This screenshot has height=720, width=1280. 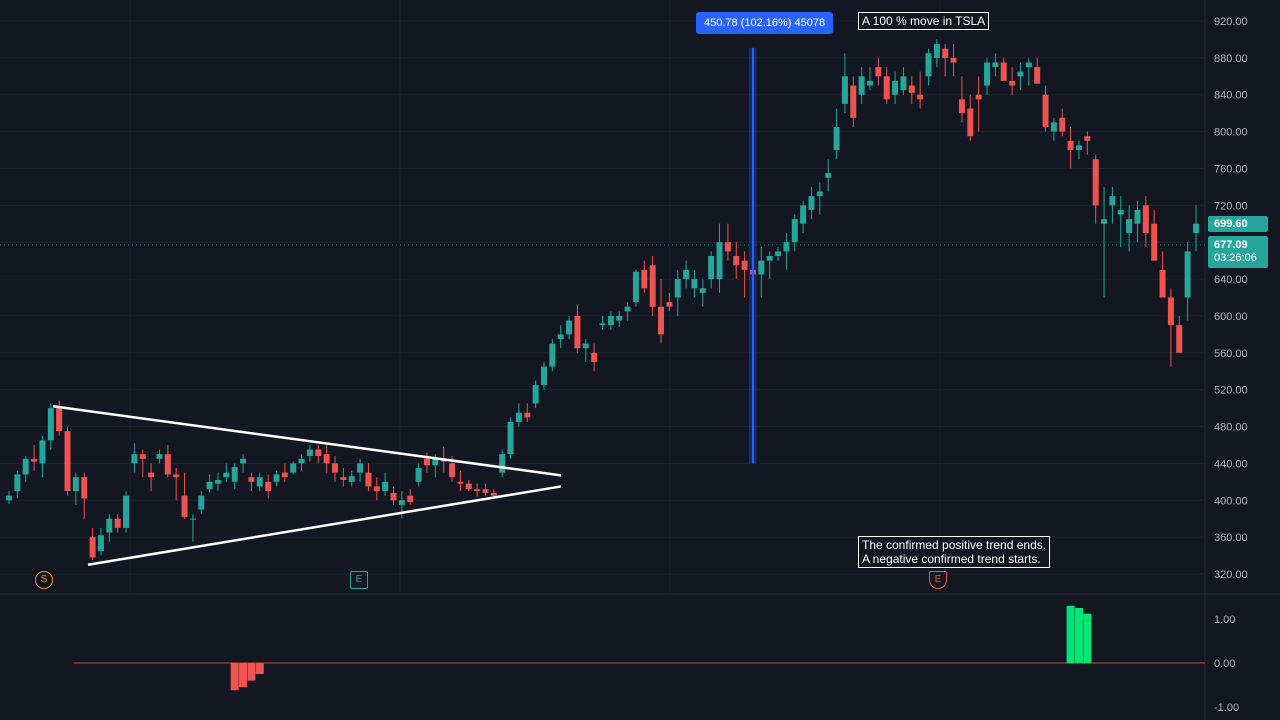 I want to click on oscillator-tick-label: 1.00, so click(x=1224, y=620).